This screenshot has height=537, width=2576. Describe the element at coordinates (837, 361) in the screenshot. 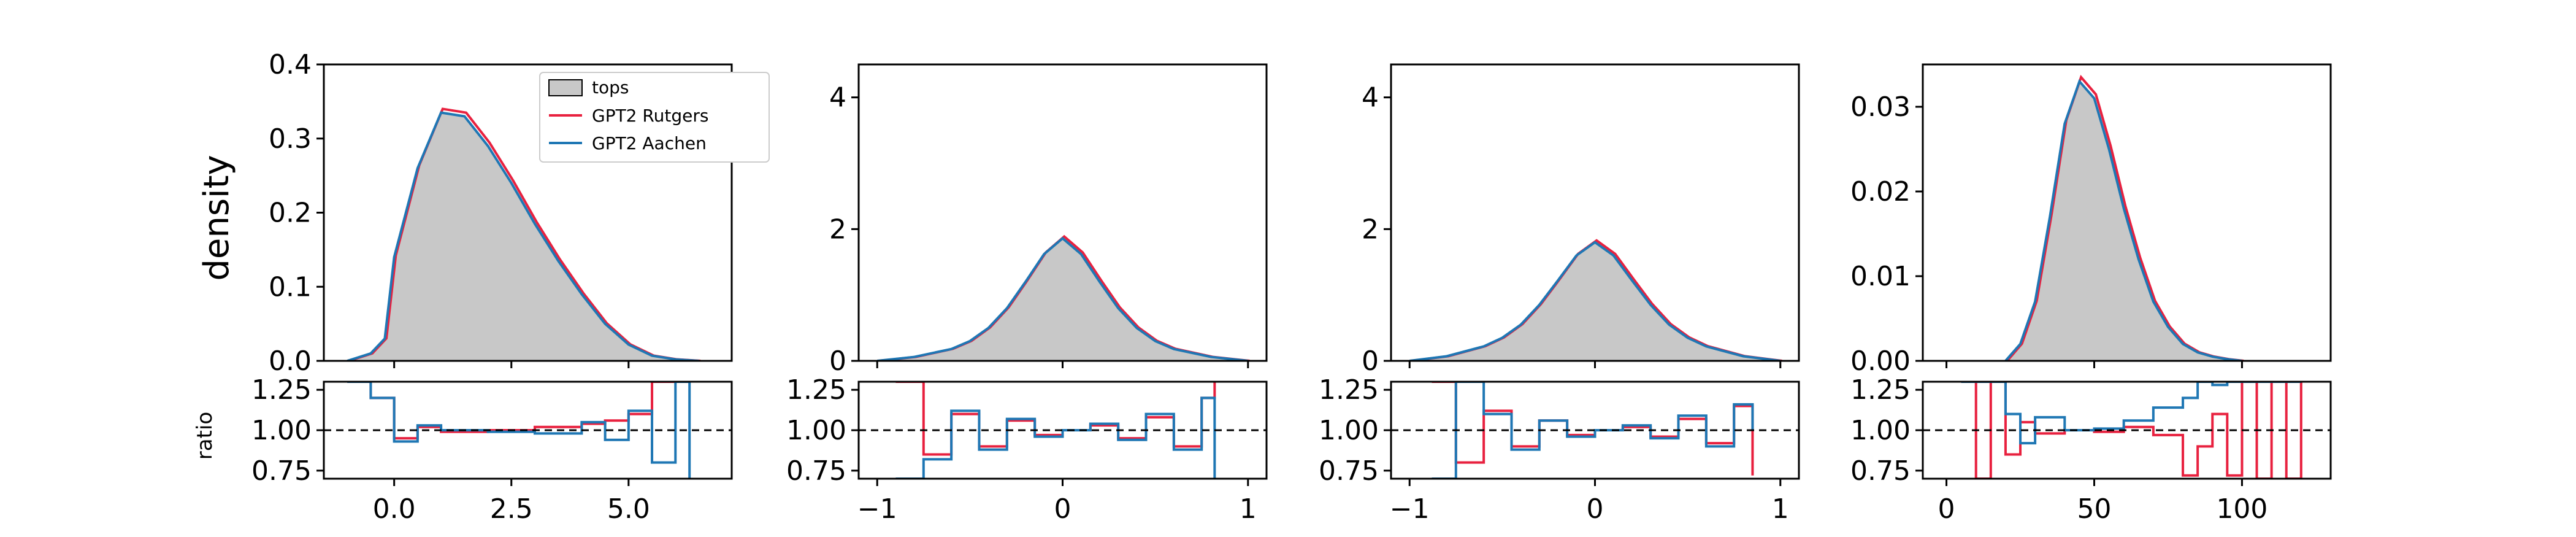

I see `panel-2-ytick-label-0: 0` at that location.